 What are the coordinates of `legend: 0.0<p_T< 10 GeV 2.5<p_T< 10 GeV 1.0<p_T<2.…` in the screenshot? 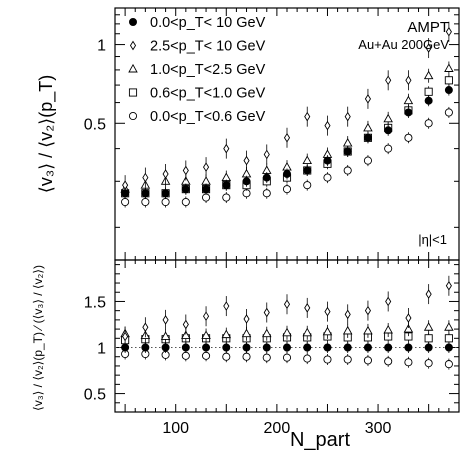 It's located at (197, 70).